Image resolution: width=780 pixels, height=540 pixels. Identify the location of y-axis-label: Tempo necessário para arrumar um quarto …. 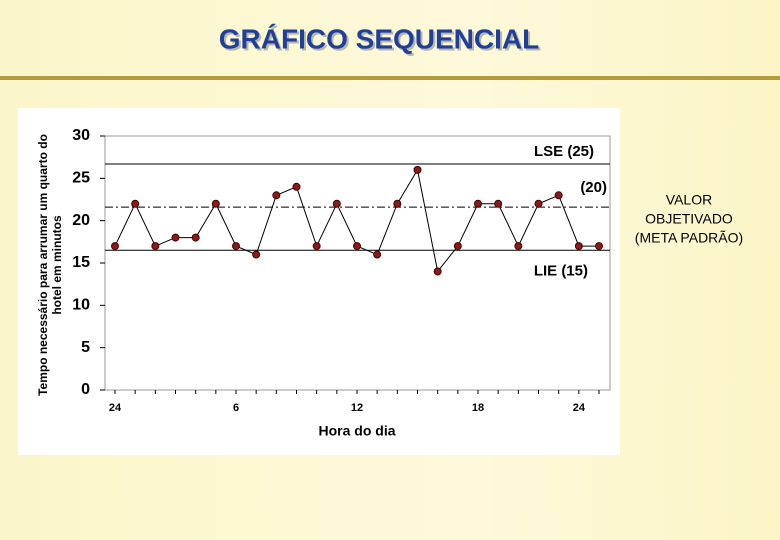
(50, 265).